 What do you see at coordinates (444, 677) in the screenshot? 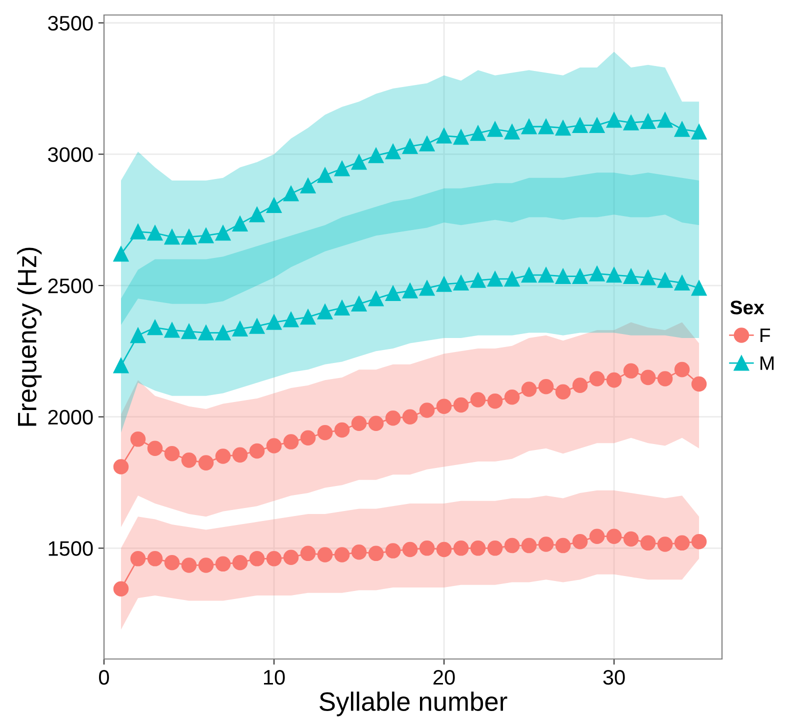
I see `x-tick-label: 20` at bounding box center [444, 677].